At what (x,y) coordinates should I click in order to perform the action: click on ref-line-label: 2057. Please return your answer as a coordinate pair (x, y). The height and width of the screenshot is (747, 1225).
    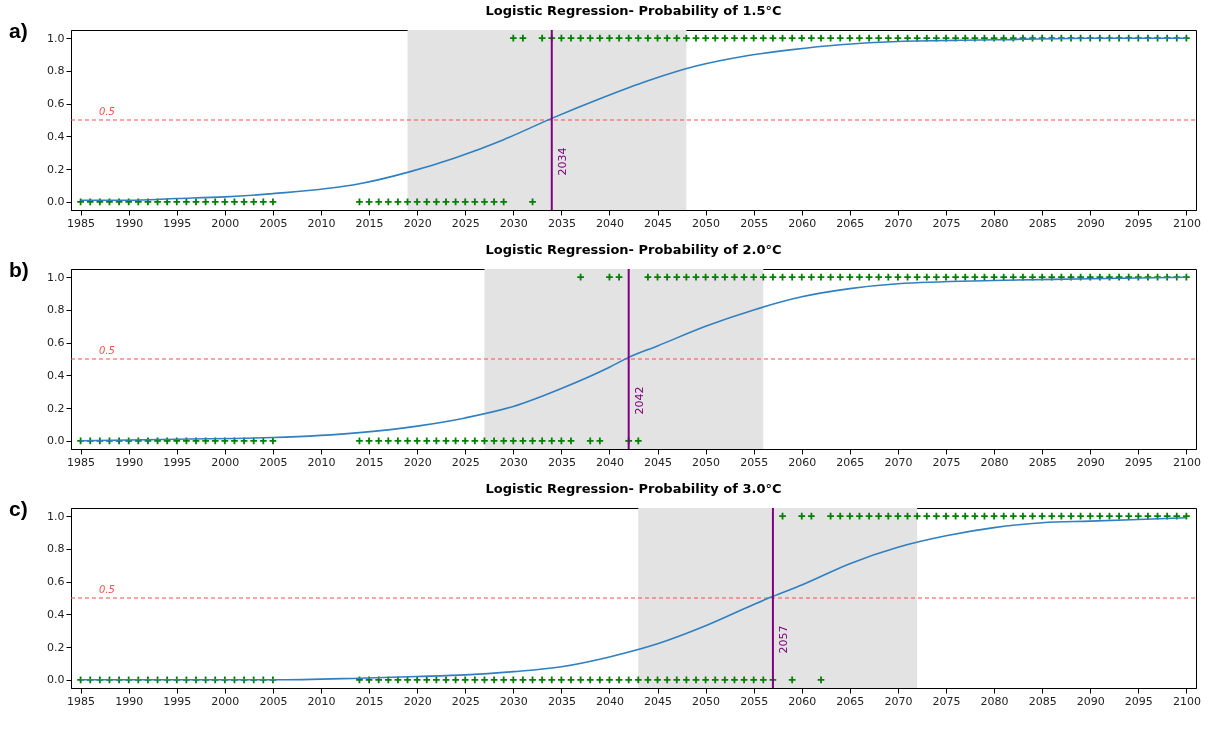
    Looking at the image, I should click on (783, 639).